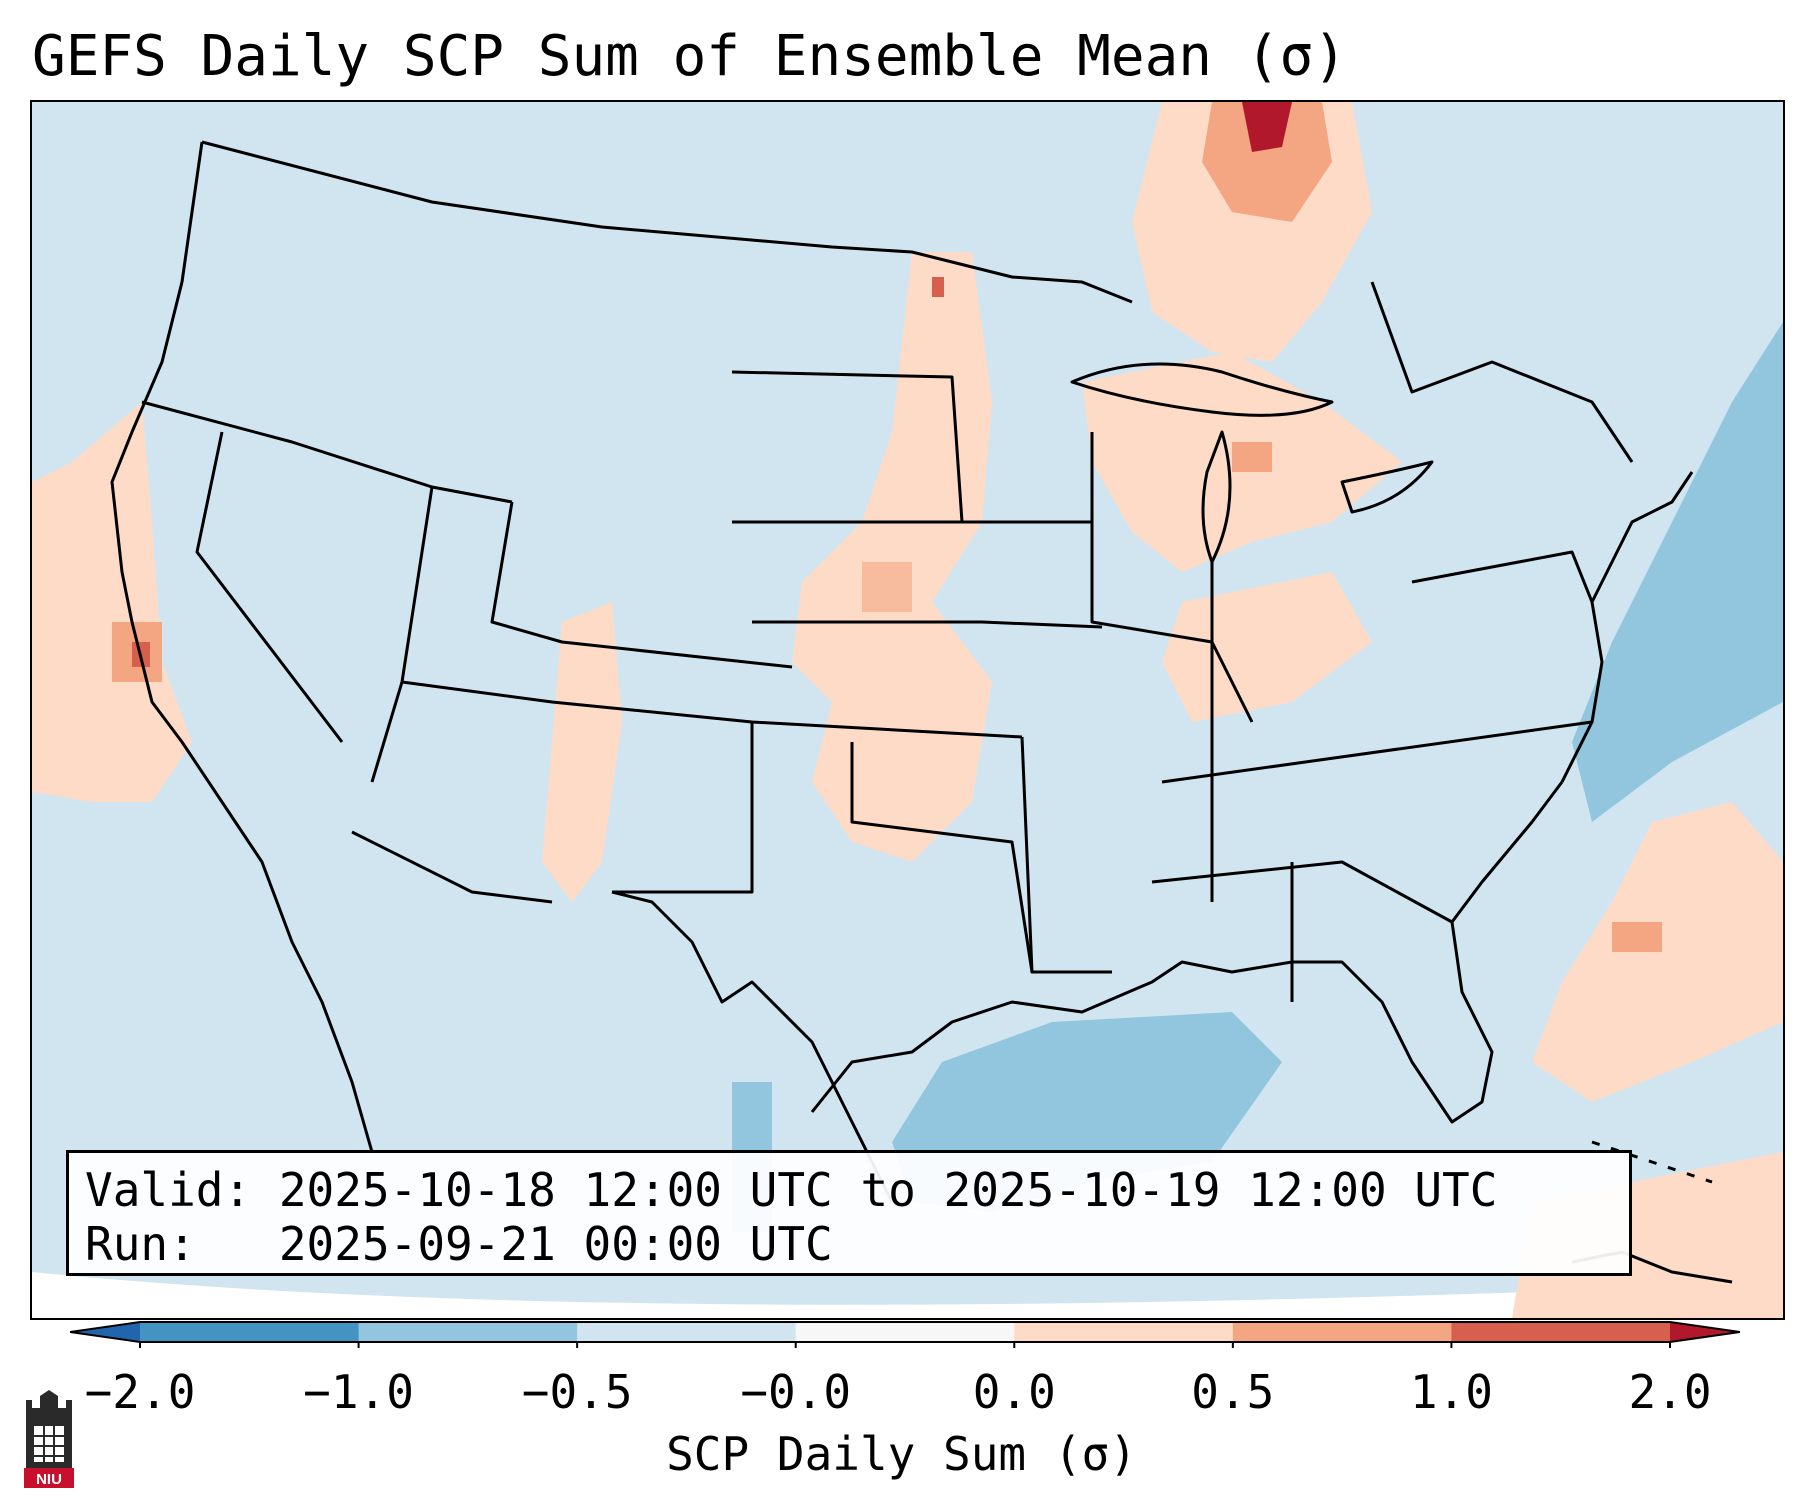 This screenshot has width=1803, height=1506. What do you see at coordinates (641, 585) in the screenshot?
I see `state-line-co-n` at bounding box center [641, 585].